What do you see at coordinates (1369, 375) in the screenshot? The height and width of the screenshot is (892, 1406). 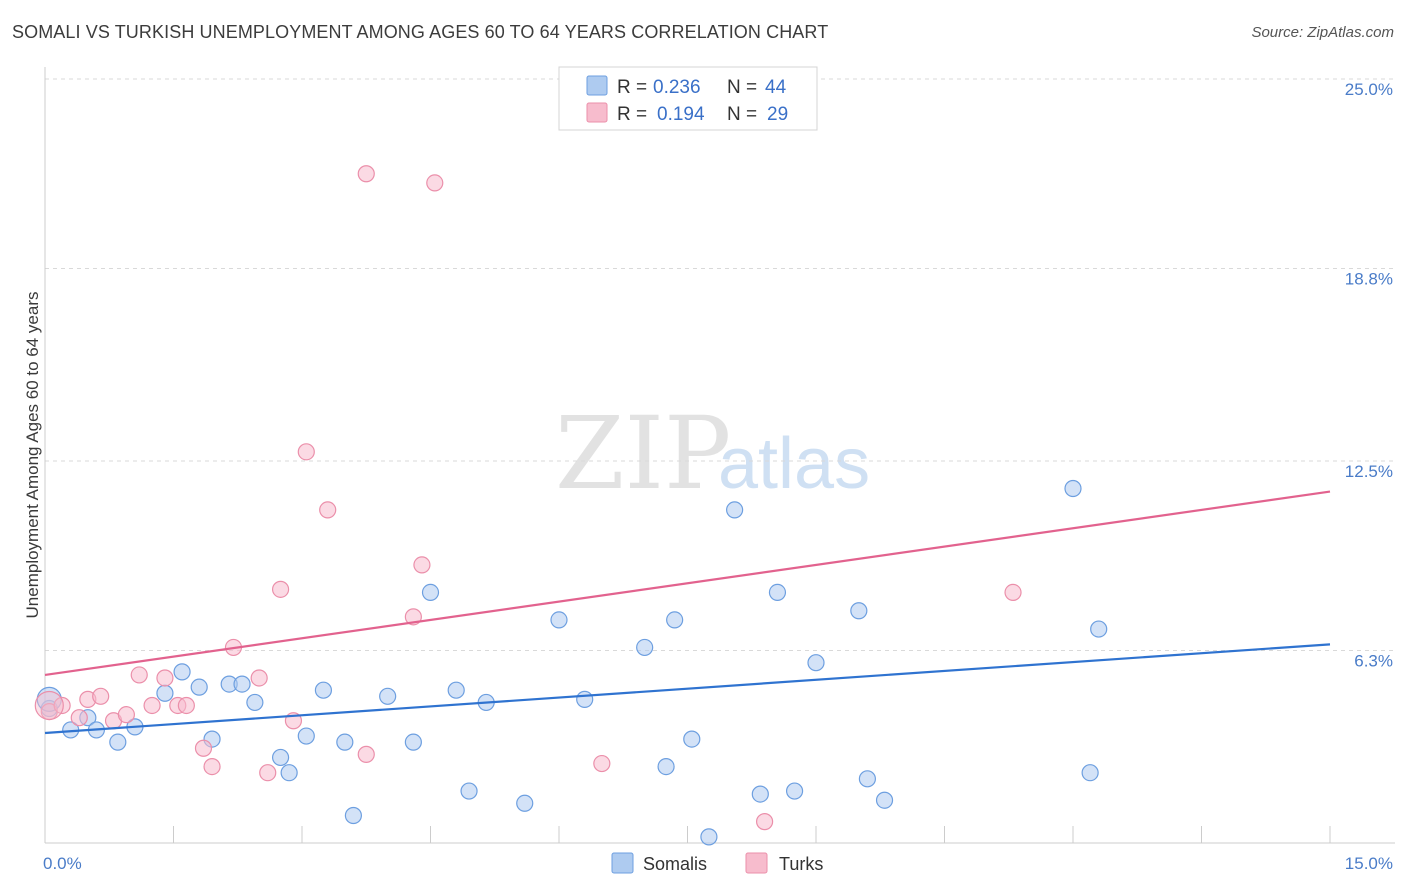 I see `y-tick-labels: 6.3% 12.5% 18.8% 25.0%` at bounding box center [1369, 375].